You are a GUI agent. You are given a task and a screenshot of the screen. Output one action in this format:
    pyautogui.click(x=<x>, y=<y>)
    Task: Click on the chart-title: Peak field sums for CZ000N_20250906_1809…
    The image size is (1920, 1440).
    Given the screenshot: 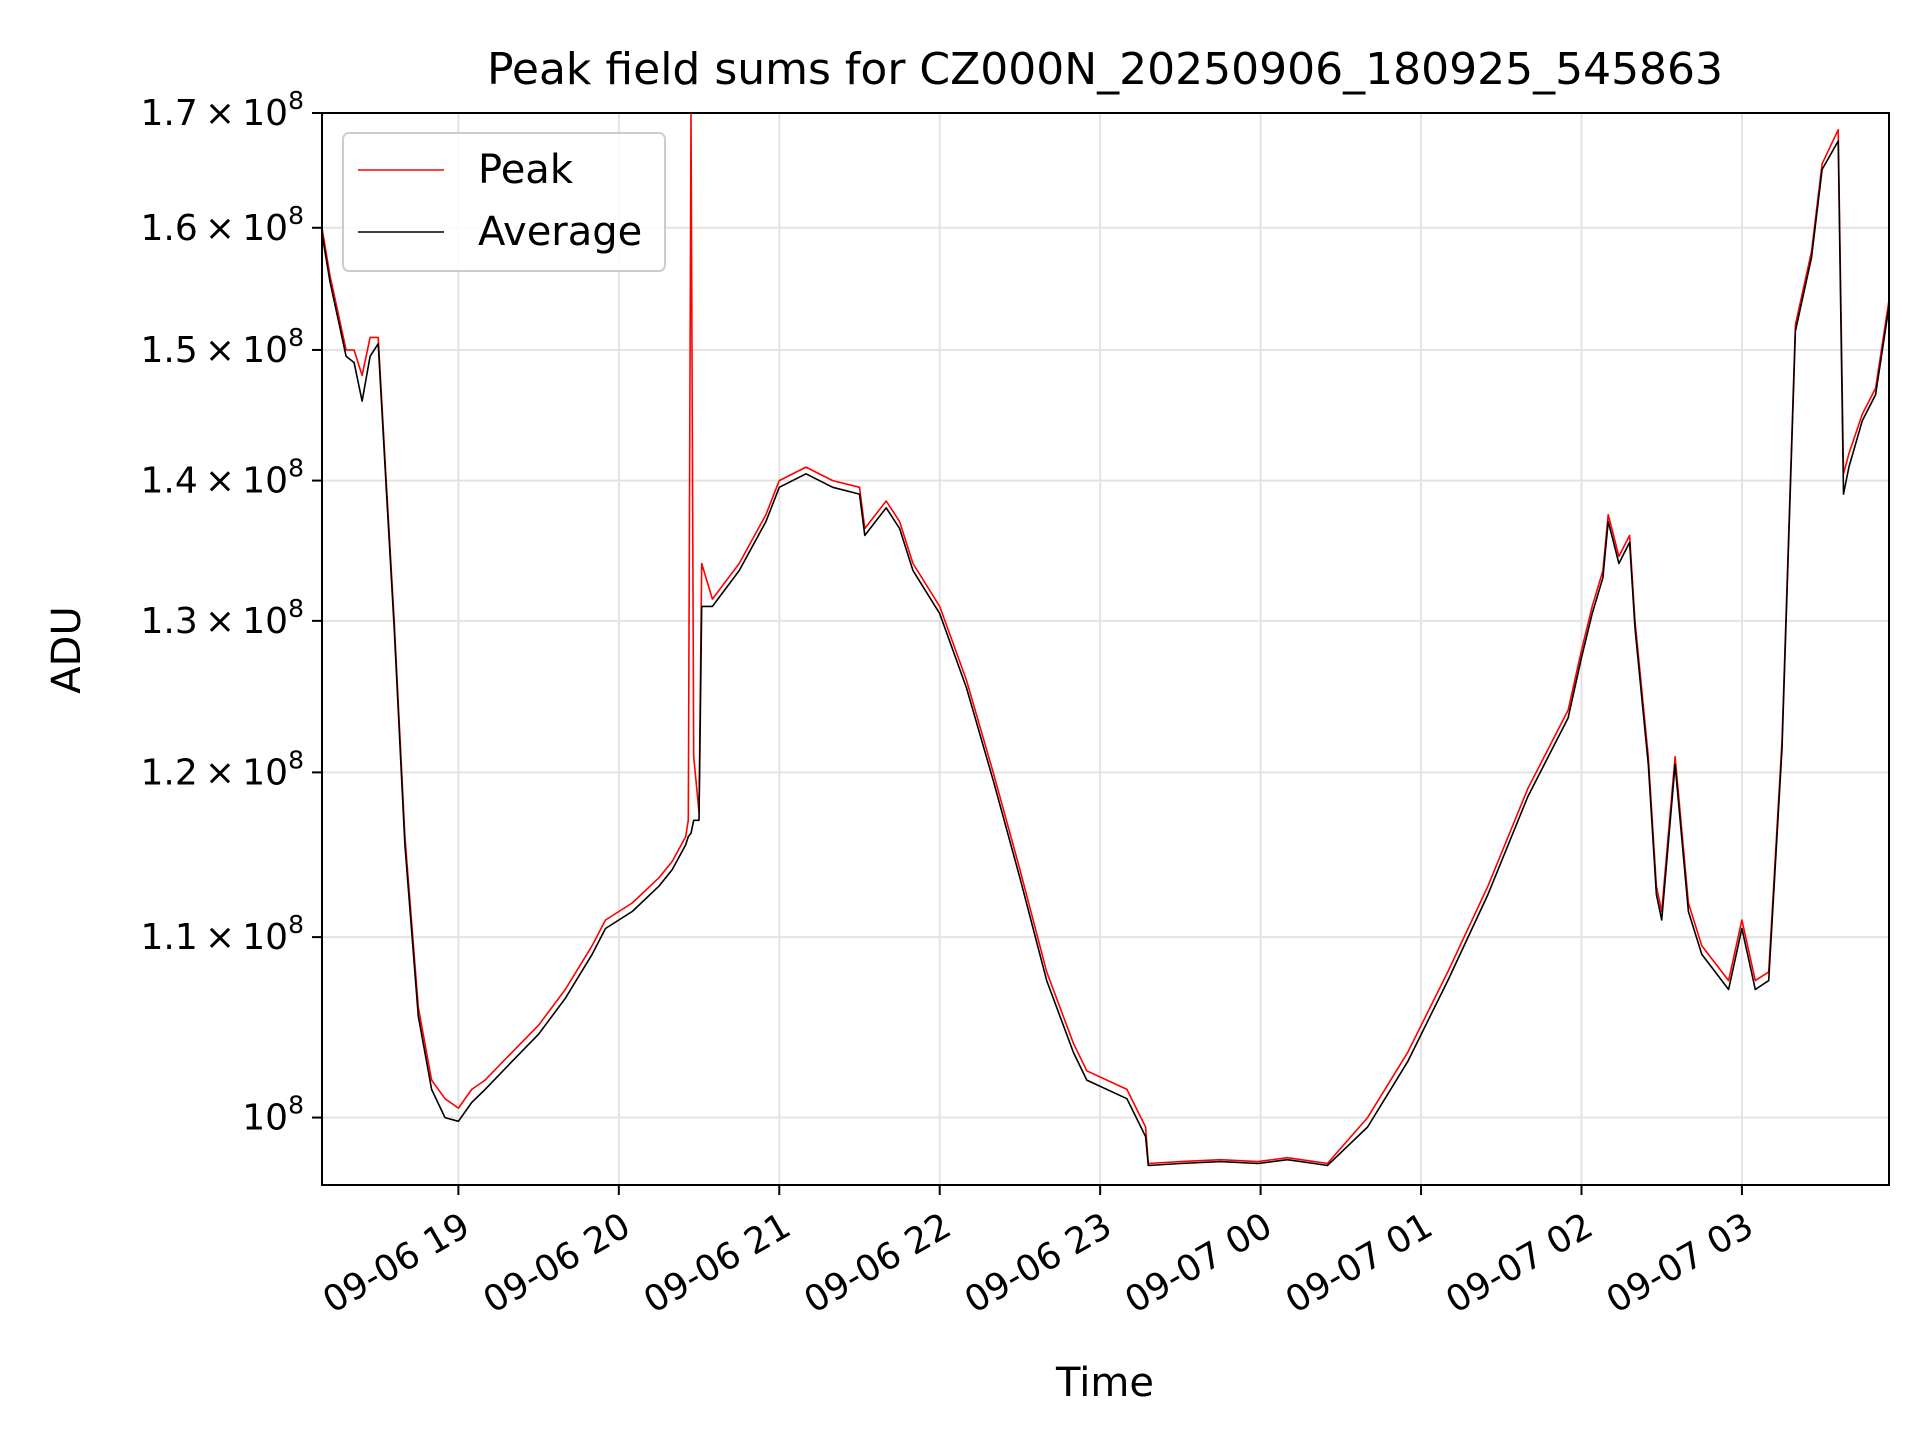 What is the action you would take?
    pyautogui.click(x=1105, y=69)
    